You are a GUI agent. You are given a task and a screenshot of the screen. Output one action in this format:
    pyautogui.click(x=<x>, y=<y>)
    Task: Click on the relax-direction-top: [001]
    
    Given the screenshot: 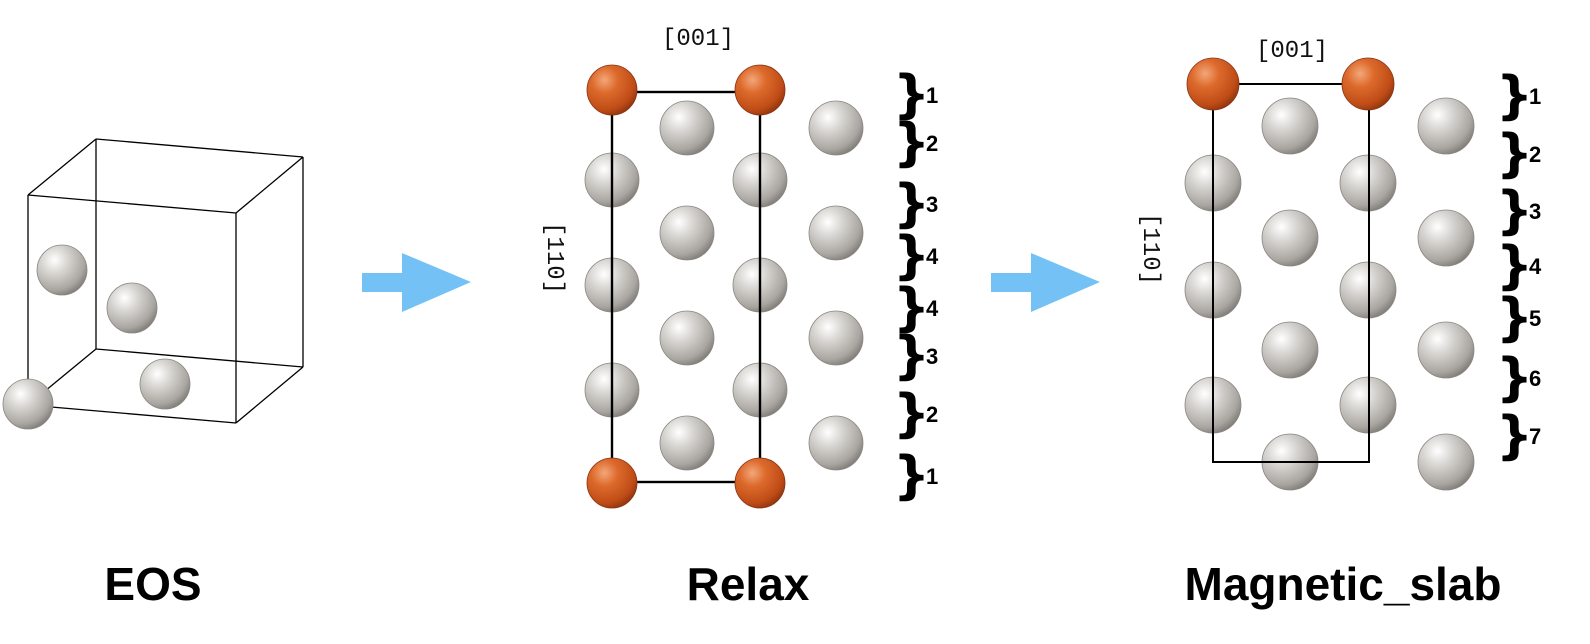 What is the action you would take?
    pyautogui.click(x=698, y=39)
    